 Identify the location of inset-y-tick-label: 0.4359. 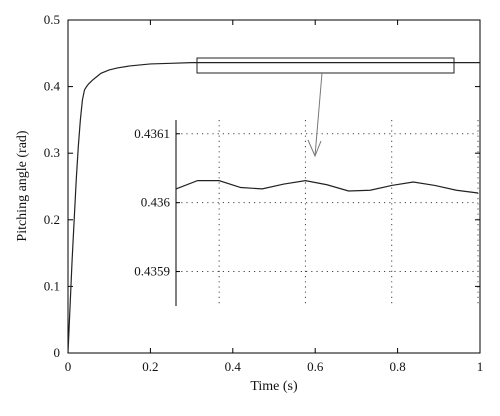
(152, 271).